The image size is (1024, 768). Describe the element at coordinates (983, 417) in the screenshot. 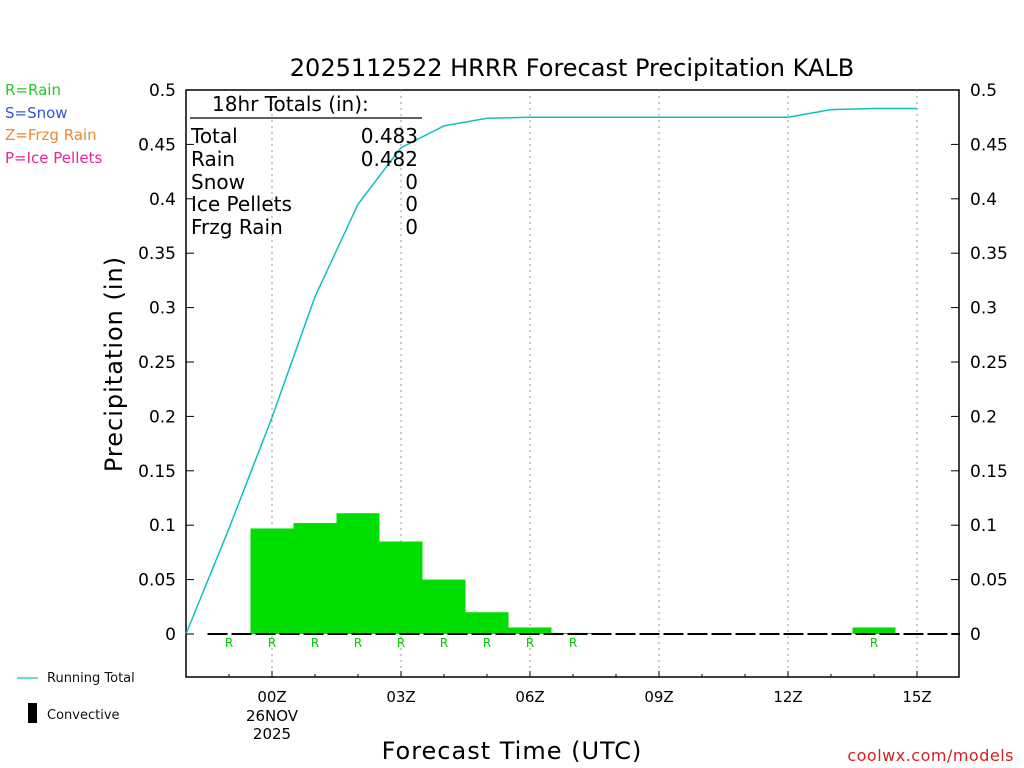

I see `y-tick-label-right: 0.2` at that location.